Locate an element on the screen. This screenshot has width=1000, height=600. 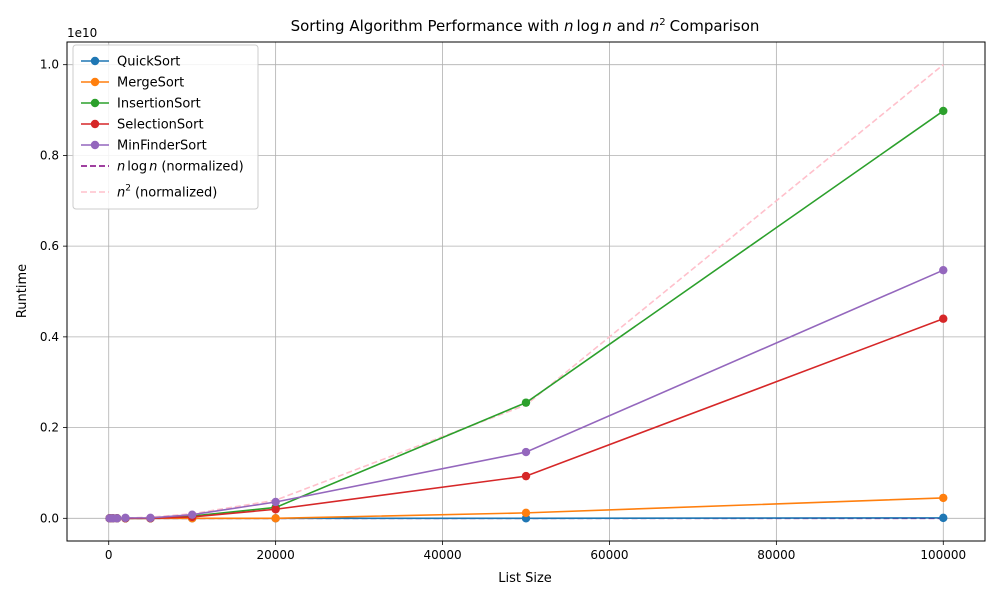
title-sup: 2 is located at coordinates (662, 22).